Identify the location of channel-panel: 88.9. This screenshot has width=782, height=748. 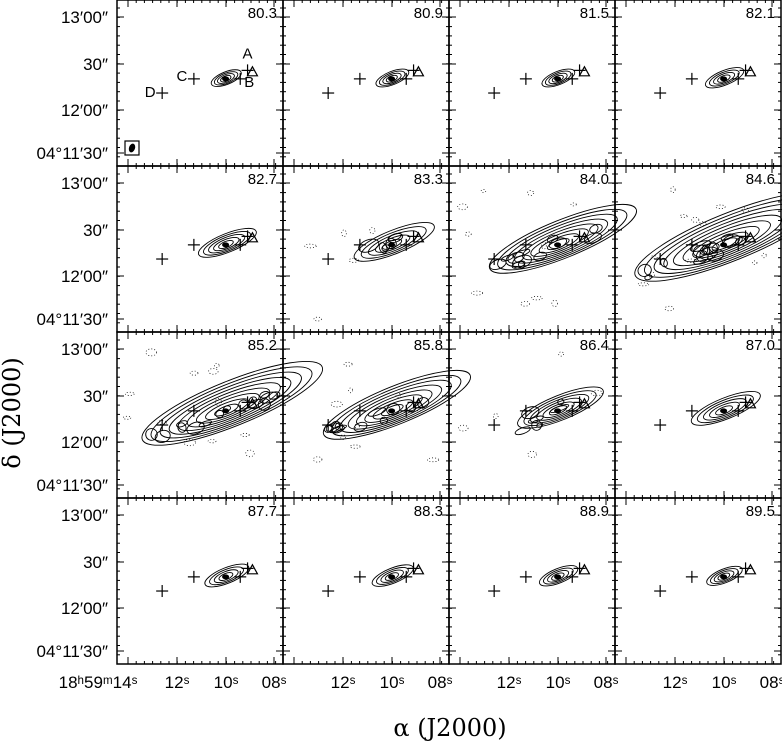
(532, 581).